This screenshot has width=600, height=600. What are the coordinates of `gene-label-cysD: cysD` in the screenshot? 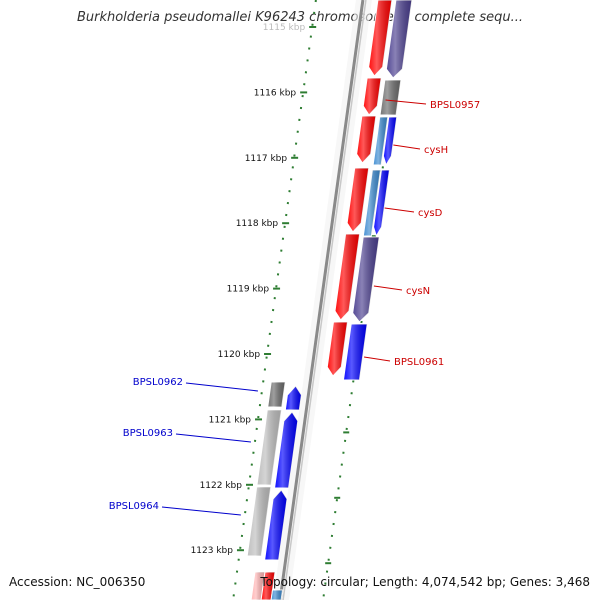 It's located at (430, 213).